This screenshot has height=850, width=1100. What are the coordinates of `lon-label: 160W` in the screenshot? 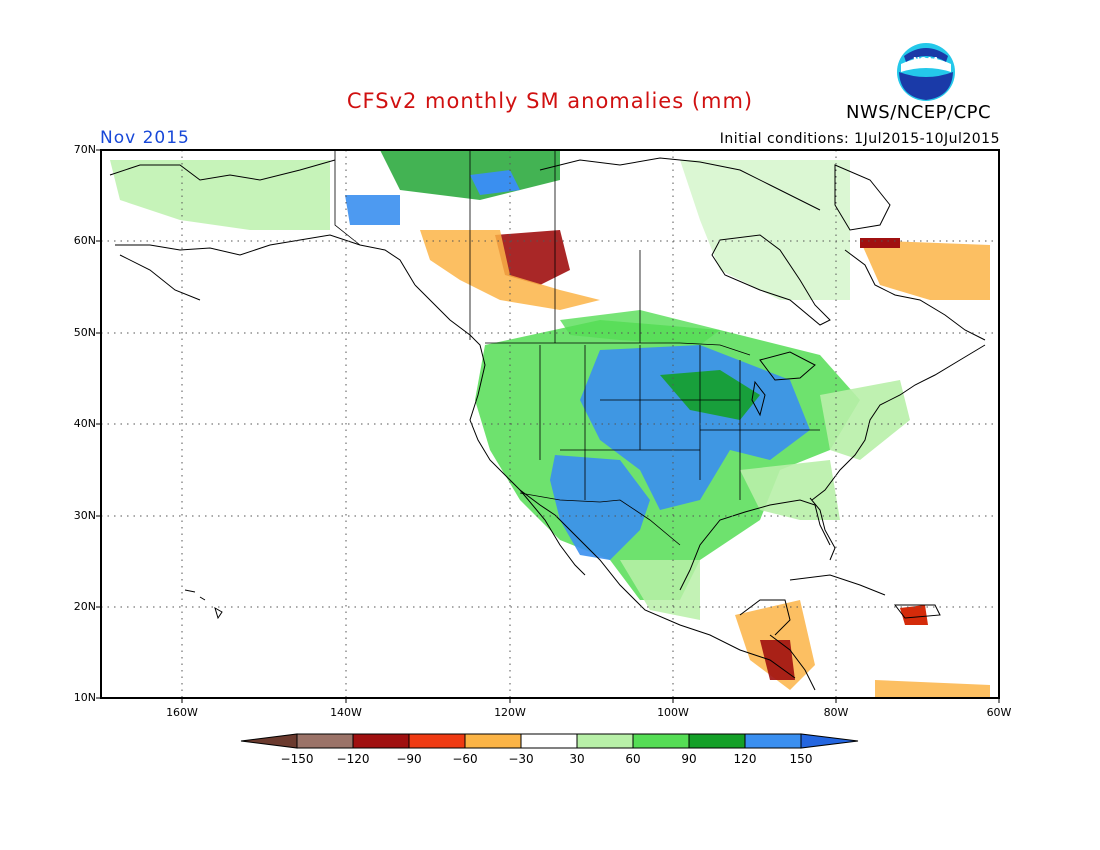 It's located at (182, 712).